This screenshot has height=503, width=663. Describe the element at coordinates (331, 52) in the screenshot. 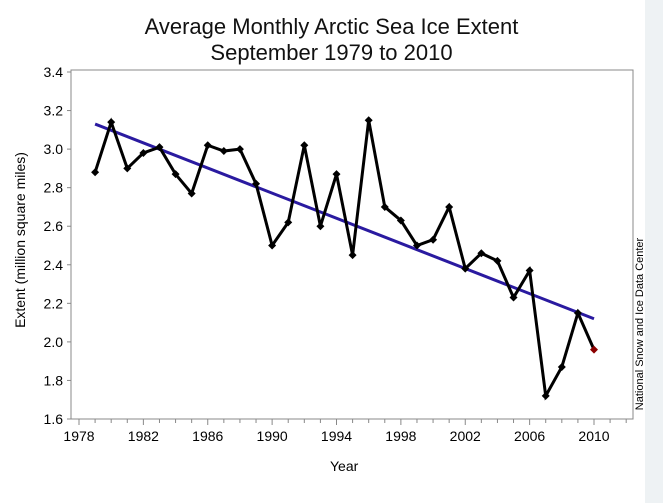

I see `chart-subtitle: September 1979 to 2010` at that location.